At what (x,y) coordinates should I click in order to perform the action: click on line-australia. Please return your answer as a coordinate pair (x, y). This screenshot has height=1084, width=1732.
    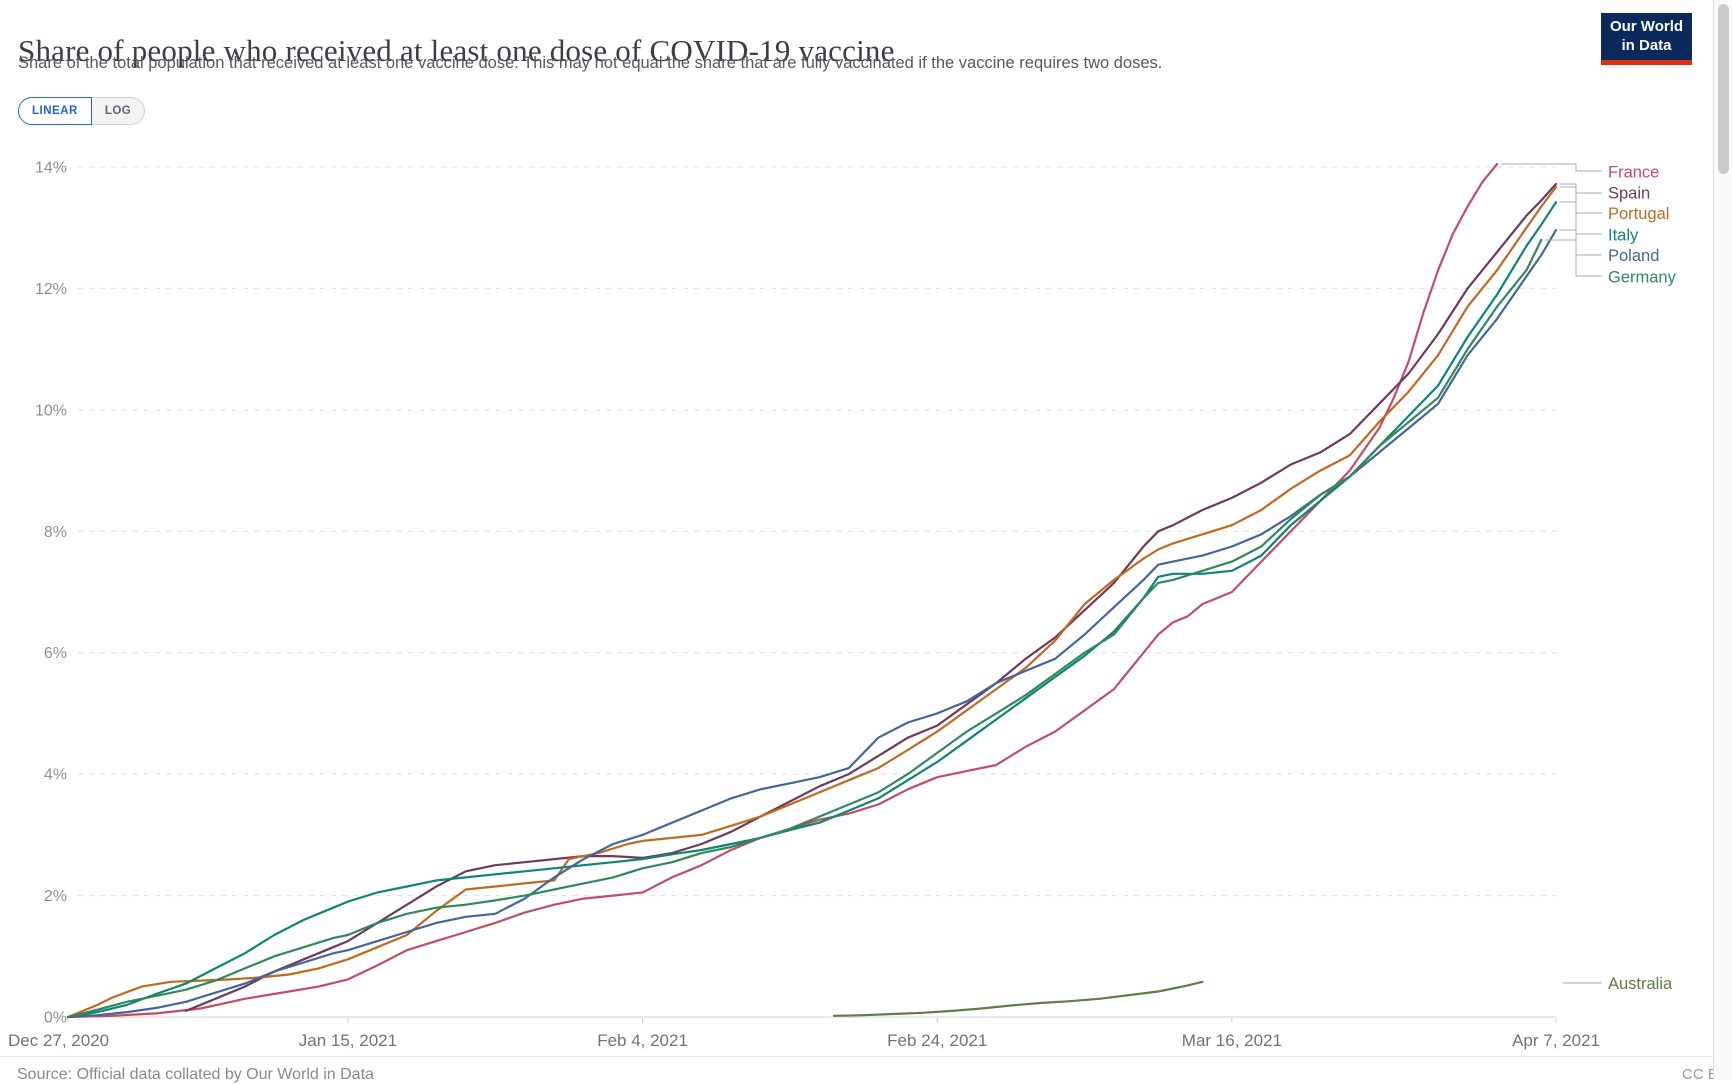
    Looking at the image, I should click on (1018, 998).